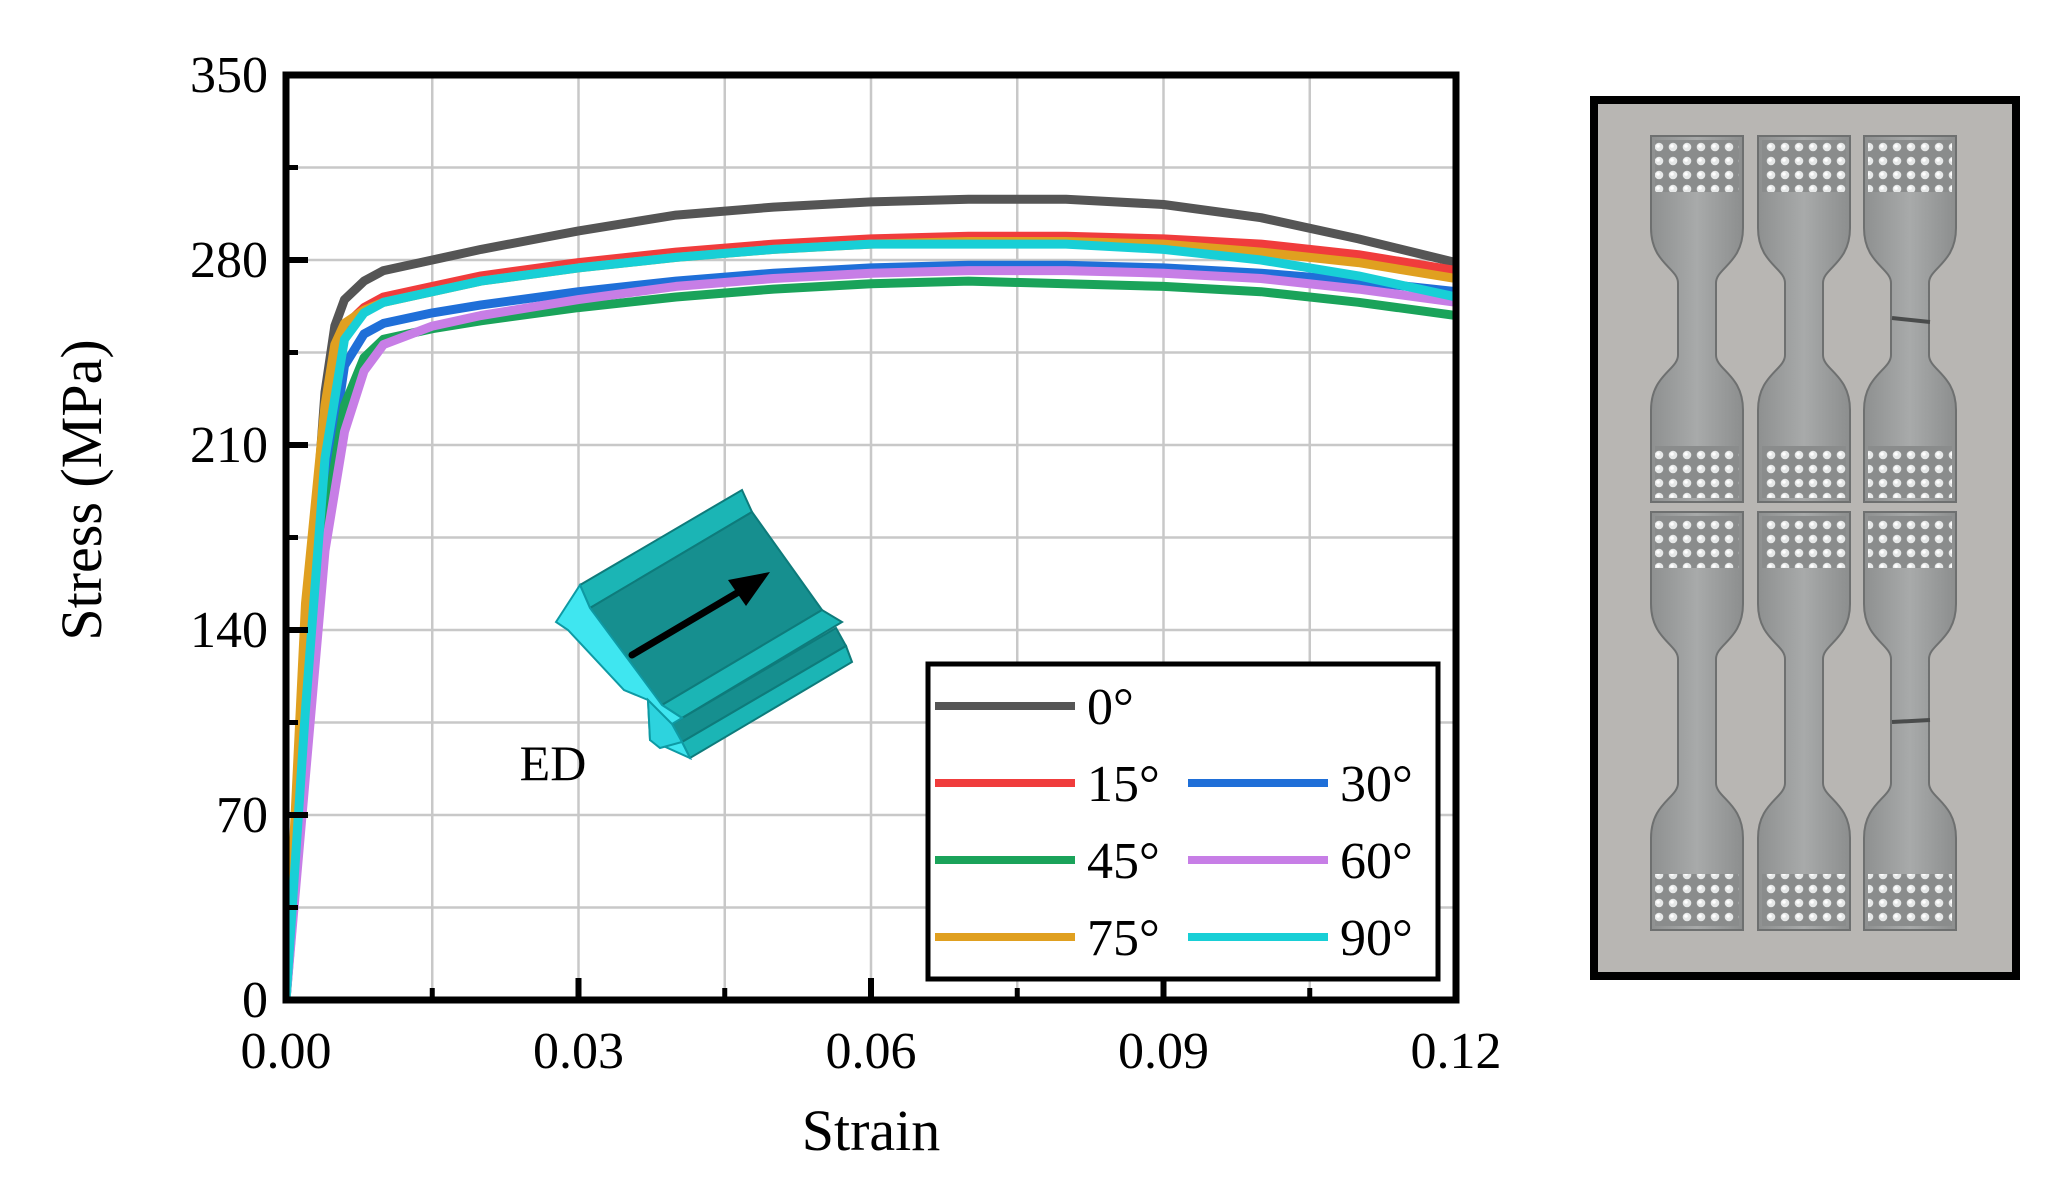 The width and height of the screenshot is (2057, 1201). I want to click on legend-label: 45°, so click(1123, 861).